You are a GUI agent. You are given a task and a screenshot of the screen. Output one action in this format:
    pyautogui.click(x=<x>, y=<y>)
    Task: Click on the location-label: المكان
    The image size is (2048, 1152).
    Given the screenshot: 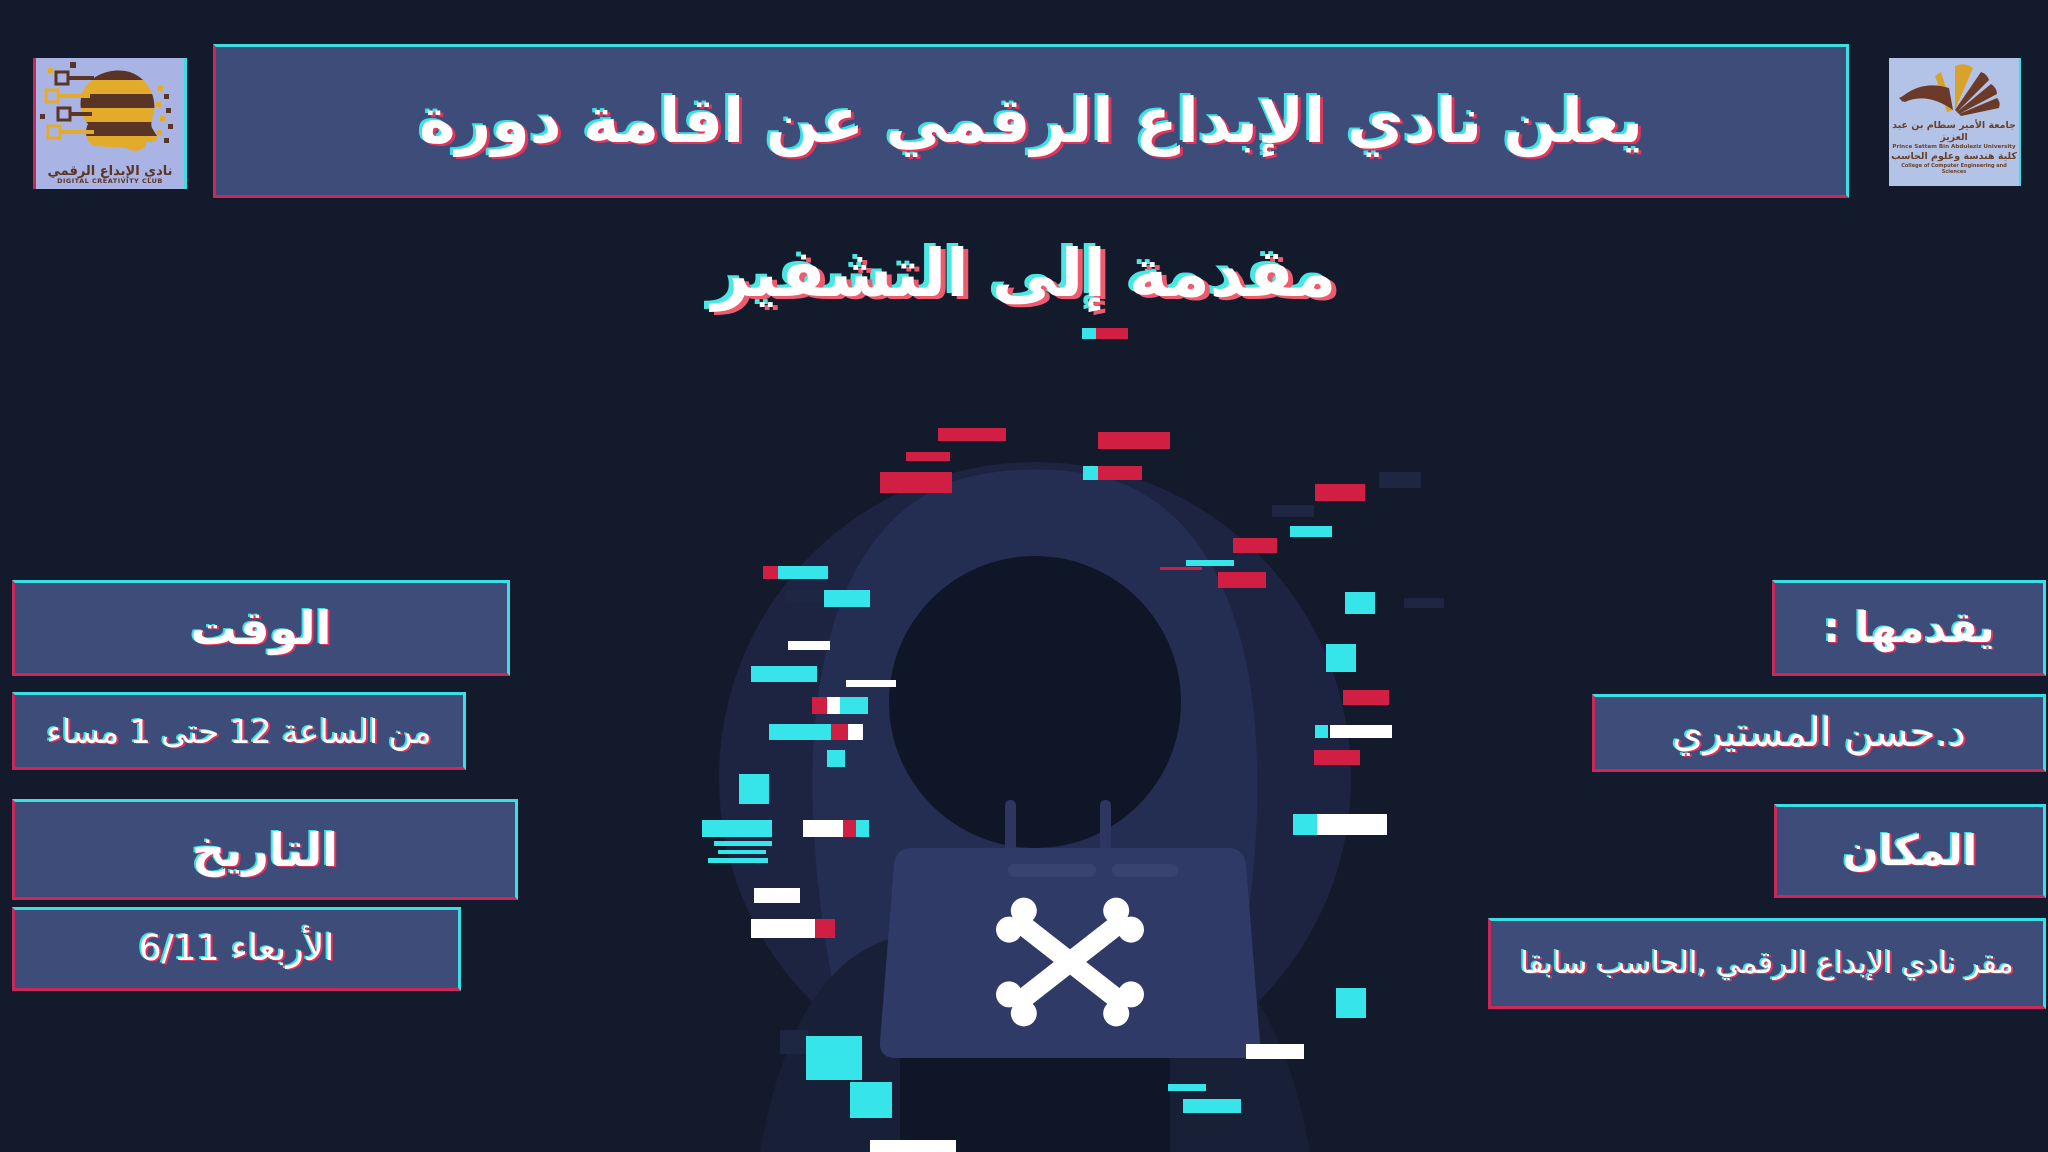 What is the action you would take?
    pyautogui.click(x=1910, y=851)
    